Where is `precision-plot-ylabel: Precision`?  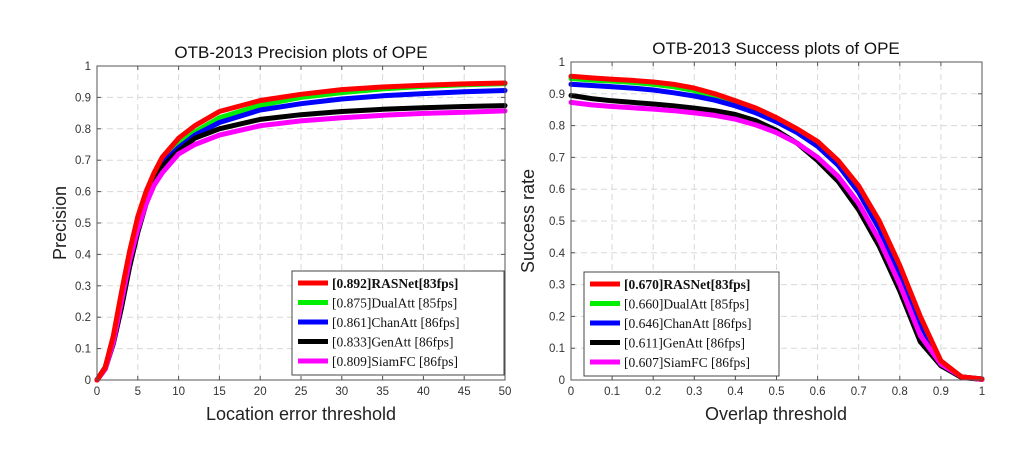 precision-plot-ylabel: Precision is located at coordinates (60, 223).